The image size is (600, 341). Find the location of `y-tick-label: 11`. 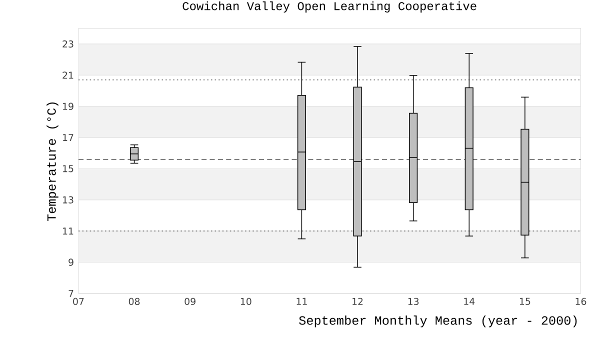

y-tick-label: 11 is located at coordinates (68, 231).